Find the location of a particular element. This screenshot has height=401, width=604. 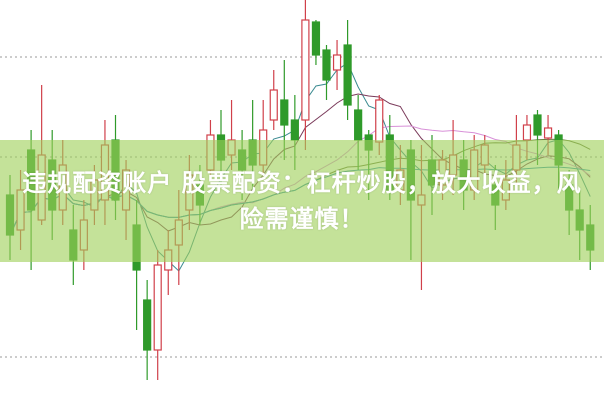

caption-line-1: 违规配资账户 股票配资：杠杆炒股，放大收益，风 is located at coordinates (302, 183).